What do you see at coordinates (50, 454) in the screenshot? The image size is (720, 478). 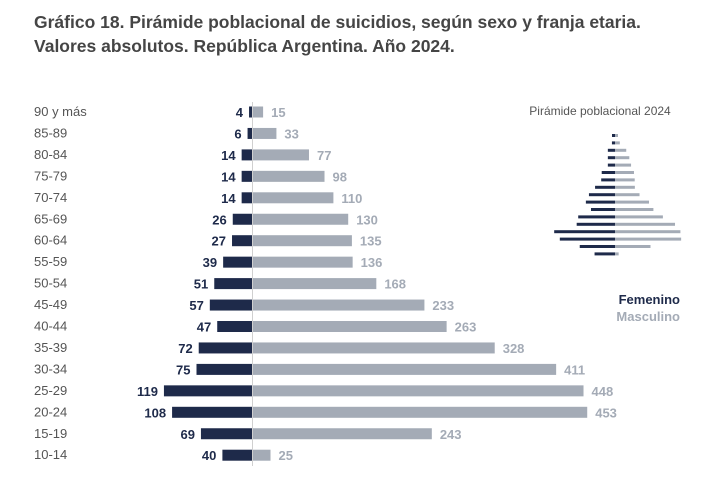 I see `age-label: 10-14` at bounding box center [50, 454].